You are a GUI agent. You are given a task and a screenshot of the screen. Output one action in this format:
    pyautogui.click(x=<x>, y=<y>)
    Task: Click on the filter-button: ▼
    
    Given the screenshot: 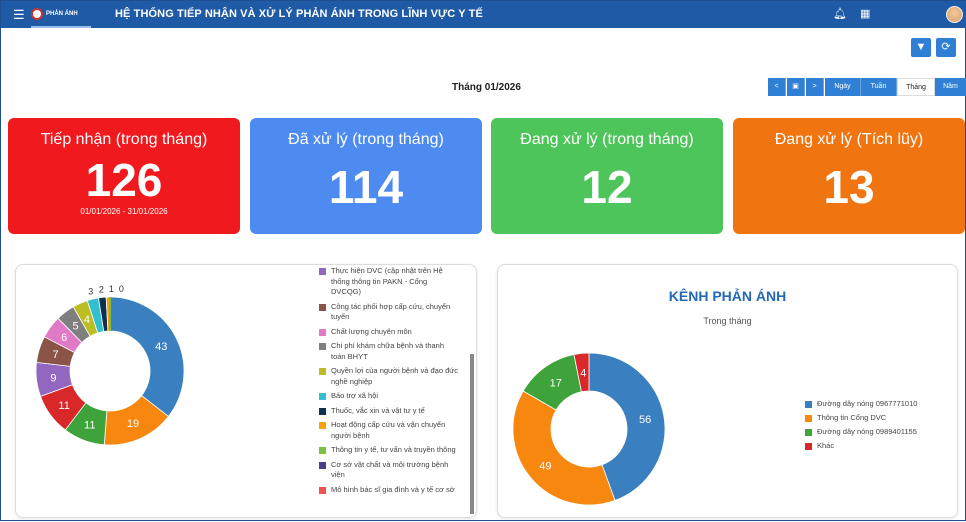 What is the action you would take?
    pyautogui.click(x=921, y=47)
    